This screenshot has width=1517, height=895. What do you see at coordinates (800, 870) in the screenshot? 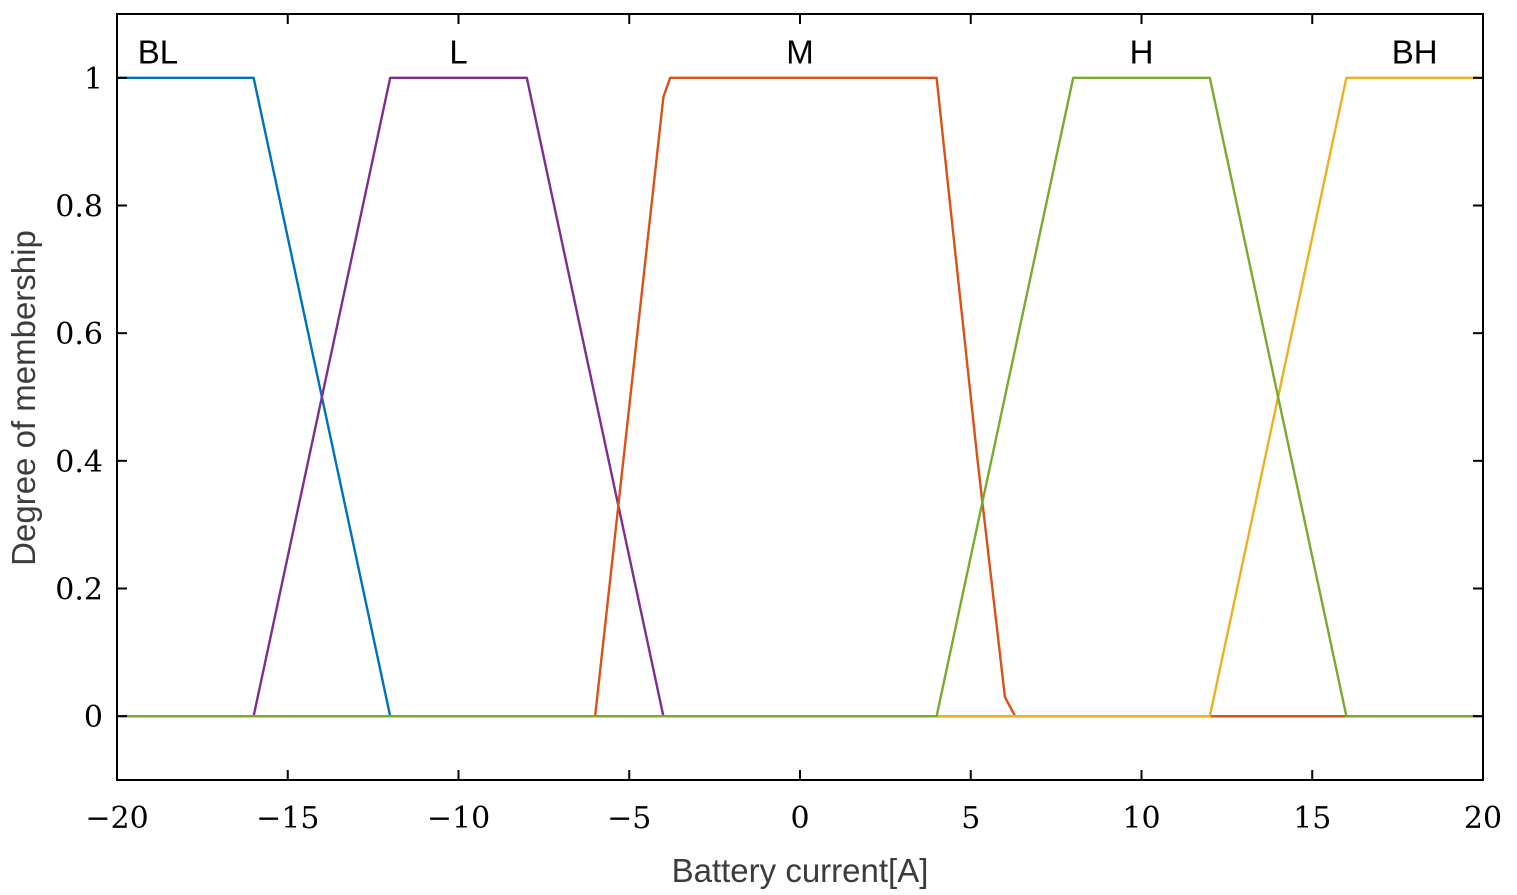
I see `x-axis-label: Battery current[A]` at bounding box center [800, 870].